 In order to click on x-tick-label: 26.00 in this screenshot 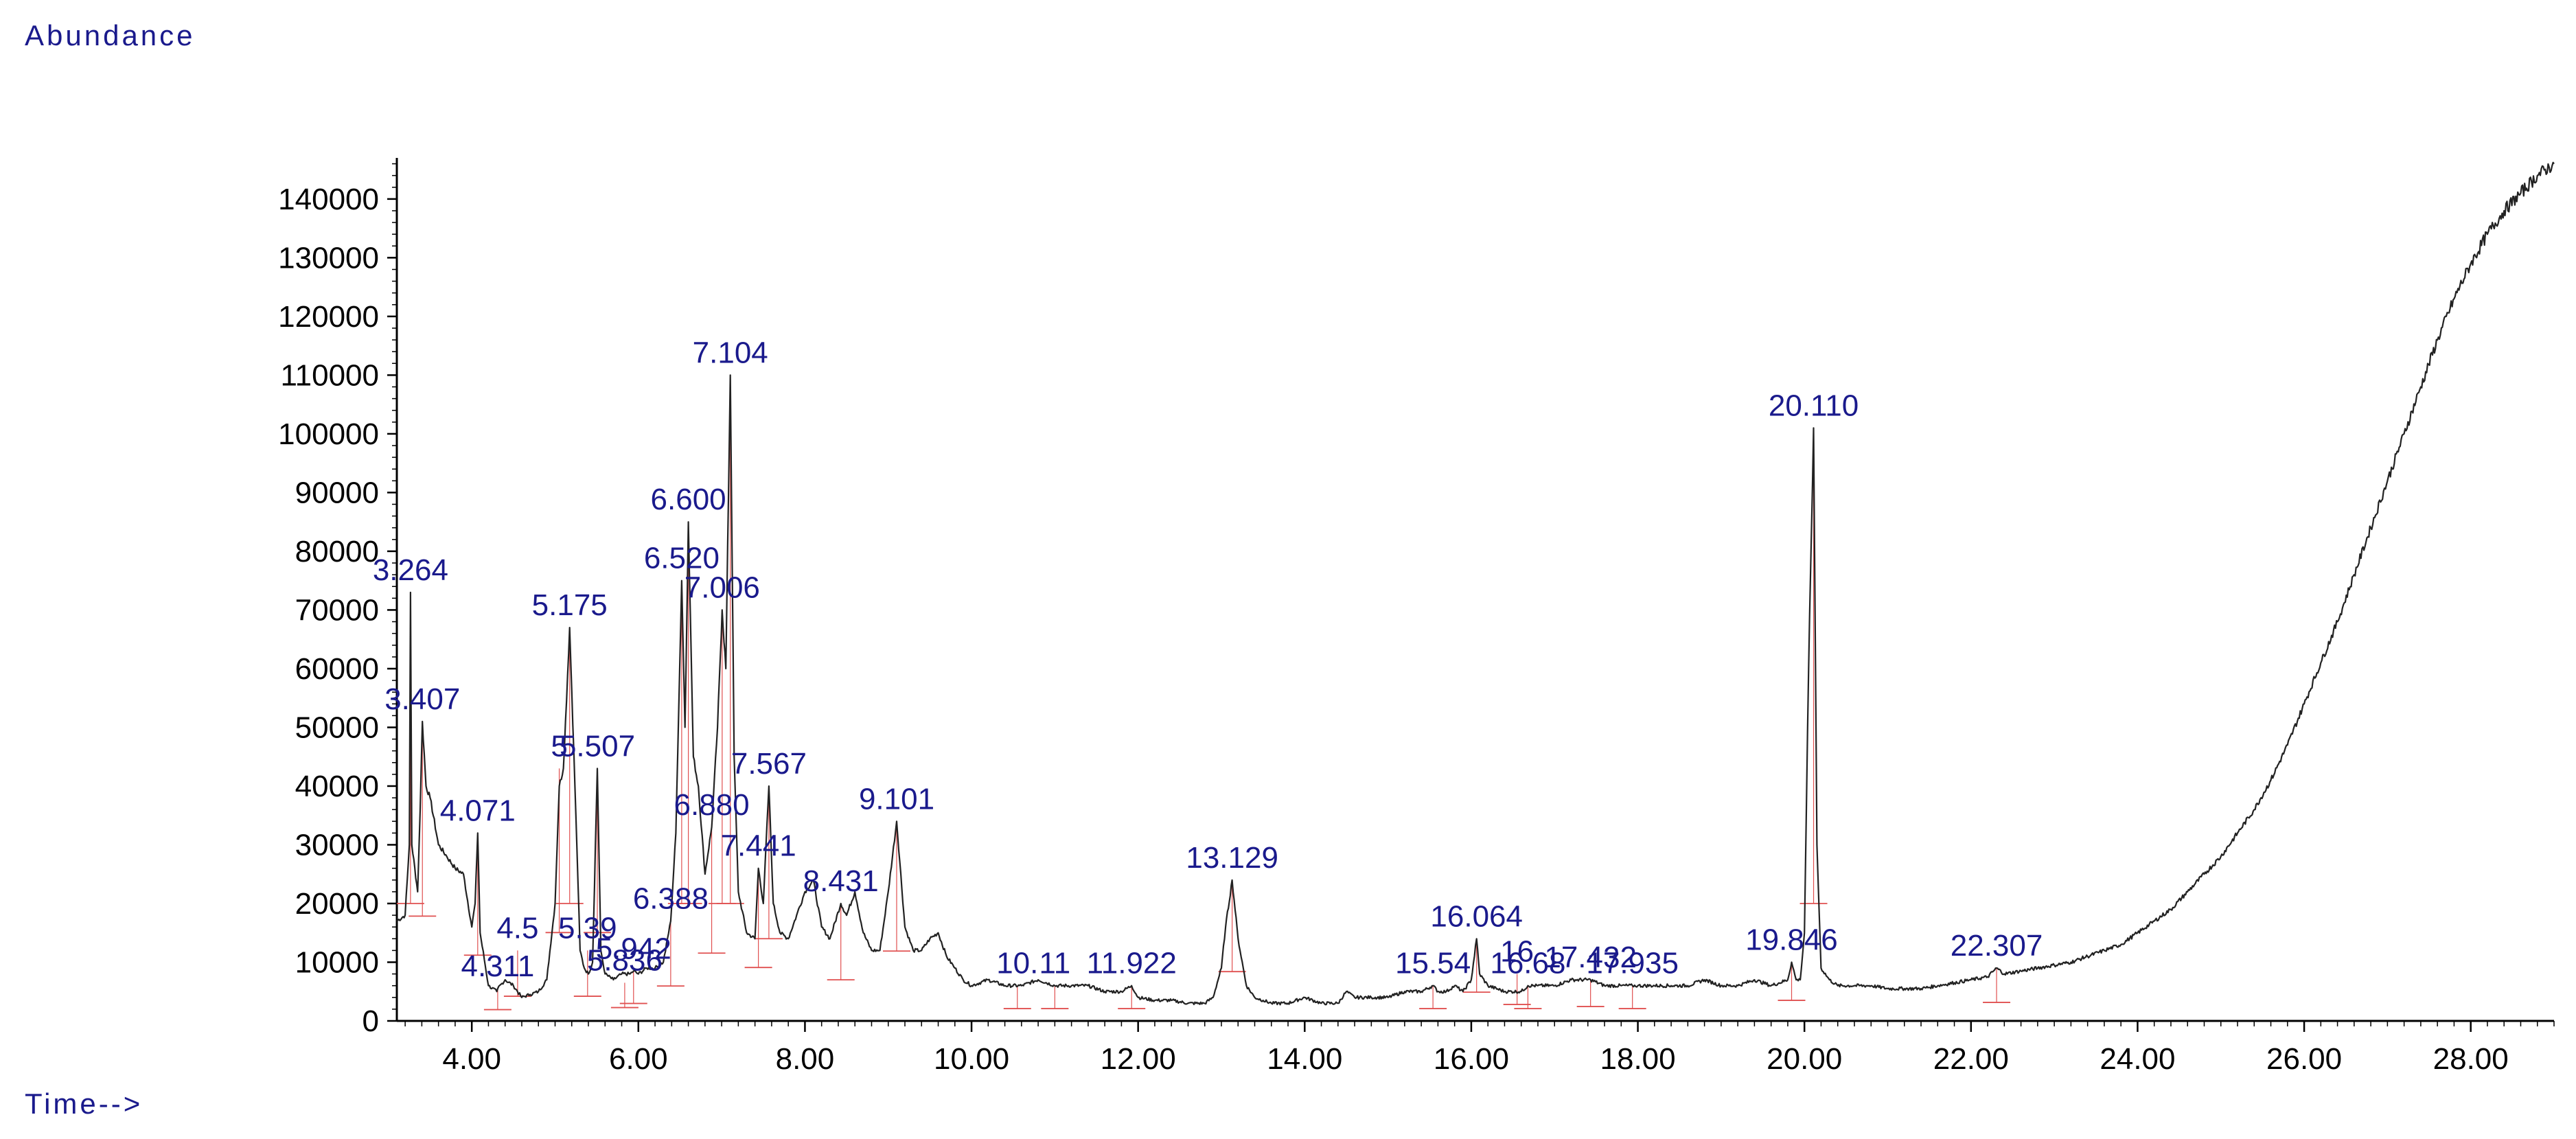, I will do `click(2304, 1059)`.